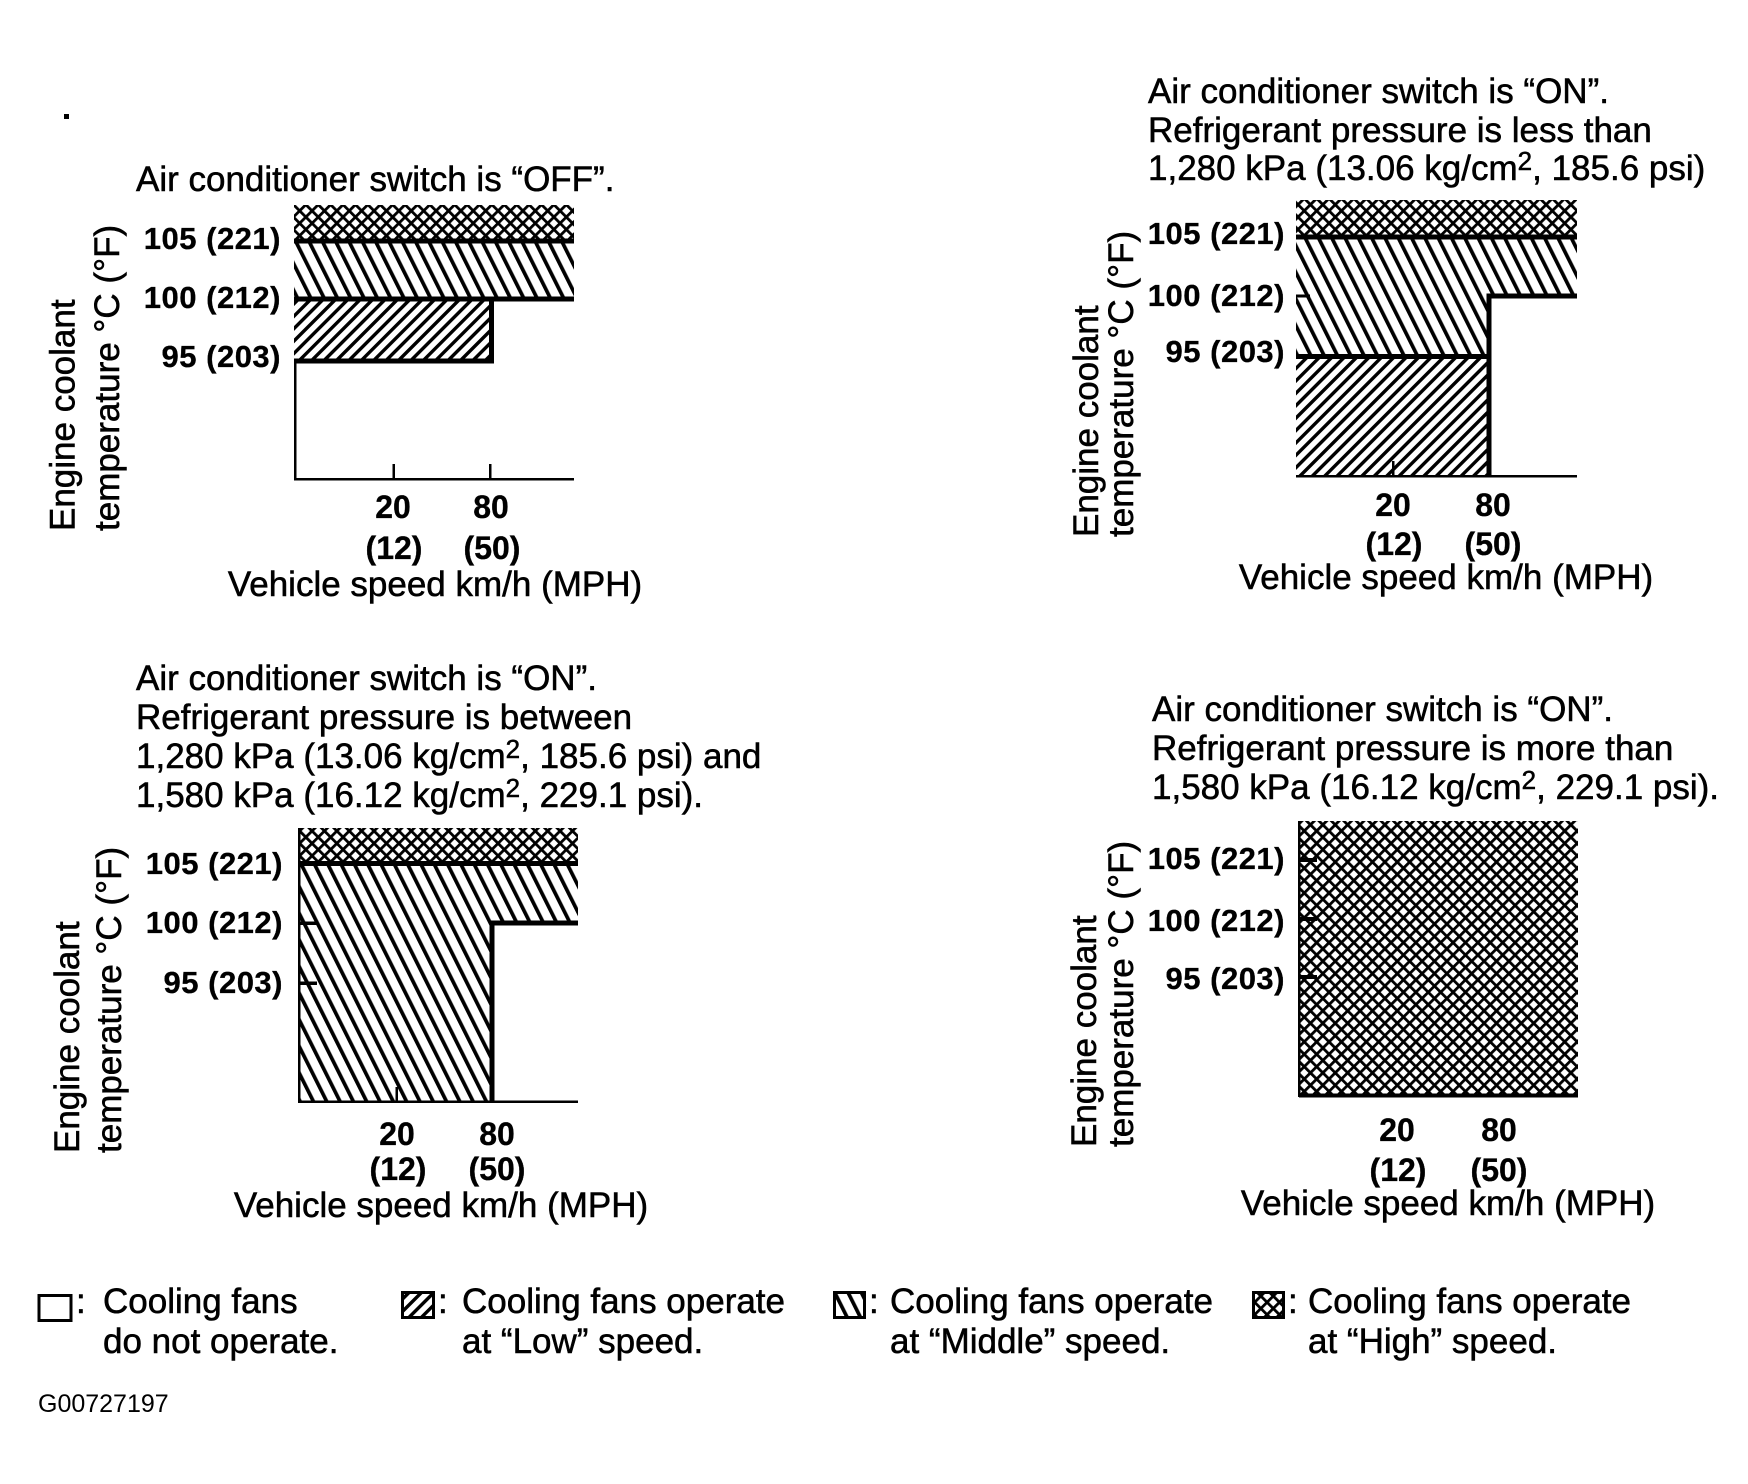 Image resolution: width=1748 pixels, height=1484 pixels. What do you see at coordinates (1412, 748) in the screenshot?
I see `svg-text:Refrigerant pressure is more t: Refrigerant pressure is more than` at bounding box center [1412, 748].